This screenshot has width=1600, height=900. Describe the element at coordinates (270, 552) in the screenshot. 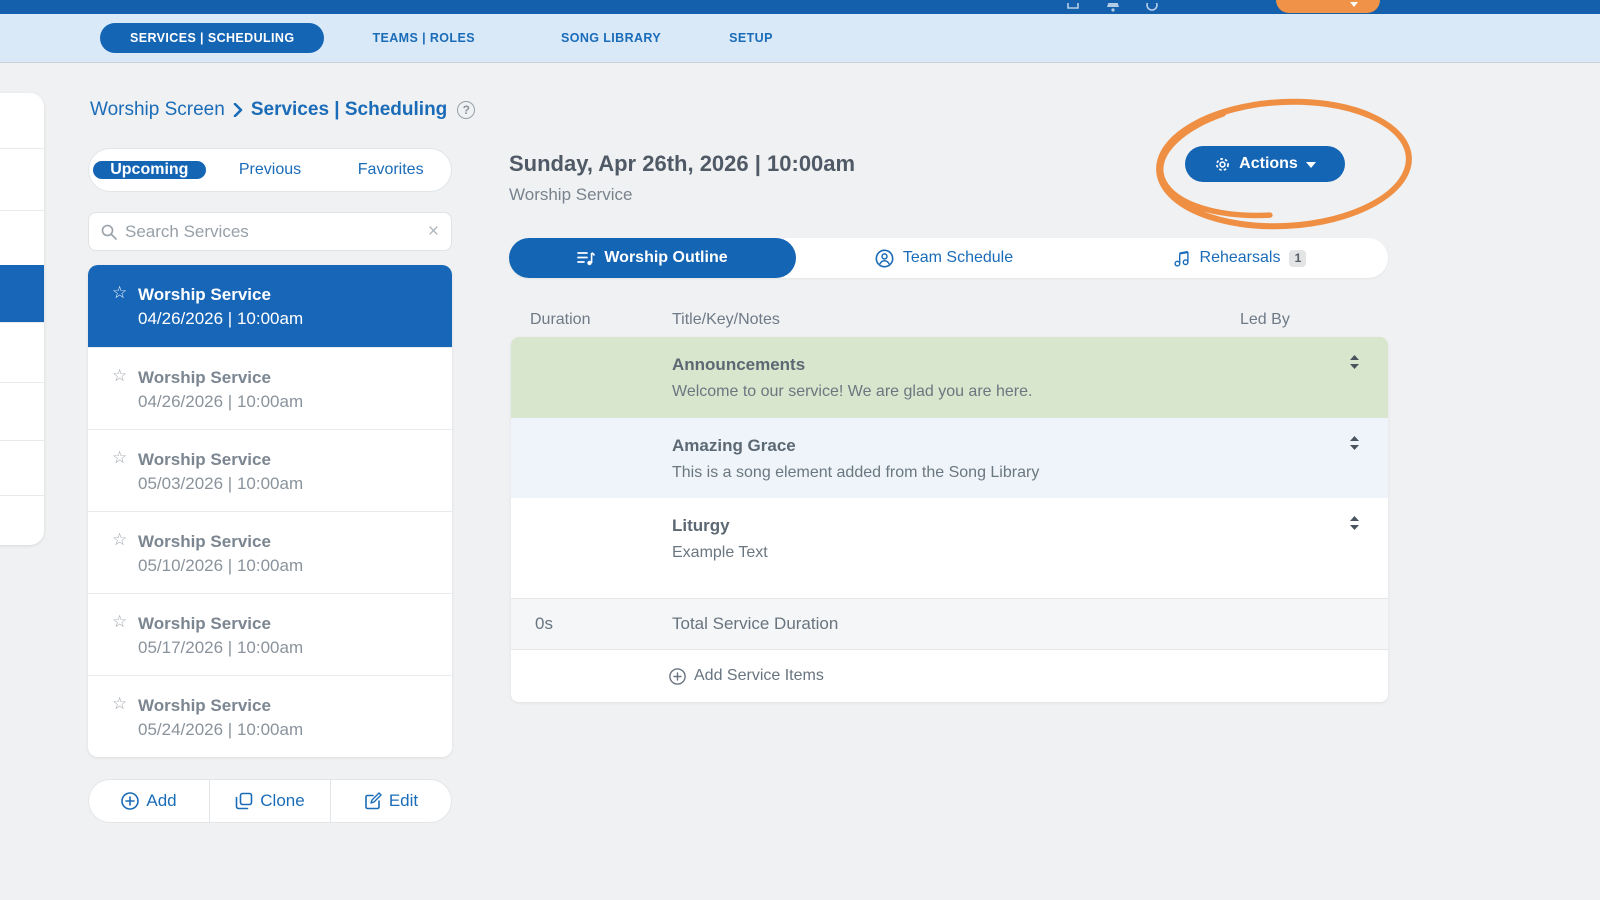

I see `service-list-item: ☆ Worship Service 05/10/2026 | 10:00am` at that location.